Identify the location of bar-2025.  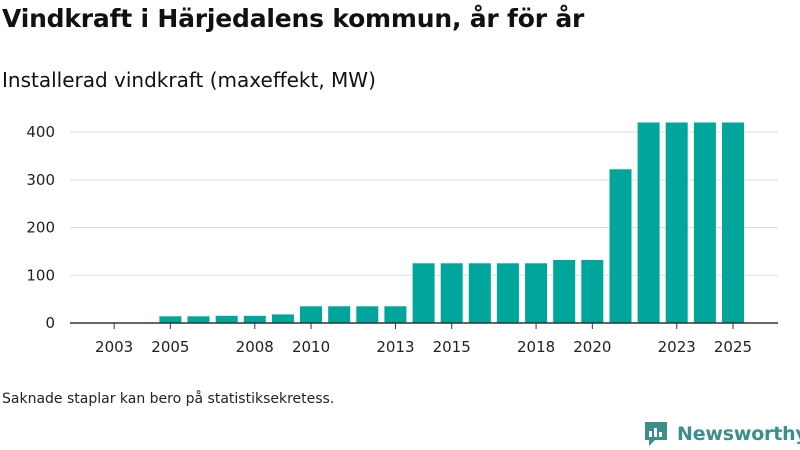
(733, 222).